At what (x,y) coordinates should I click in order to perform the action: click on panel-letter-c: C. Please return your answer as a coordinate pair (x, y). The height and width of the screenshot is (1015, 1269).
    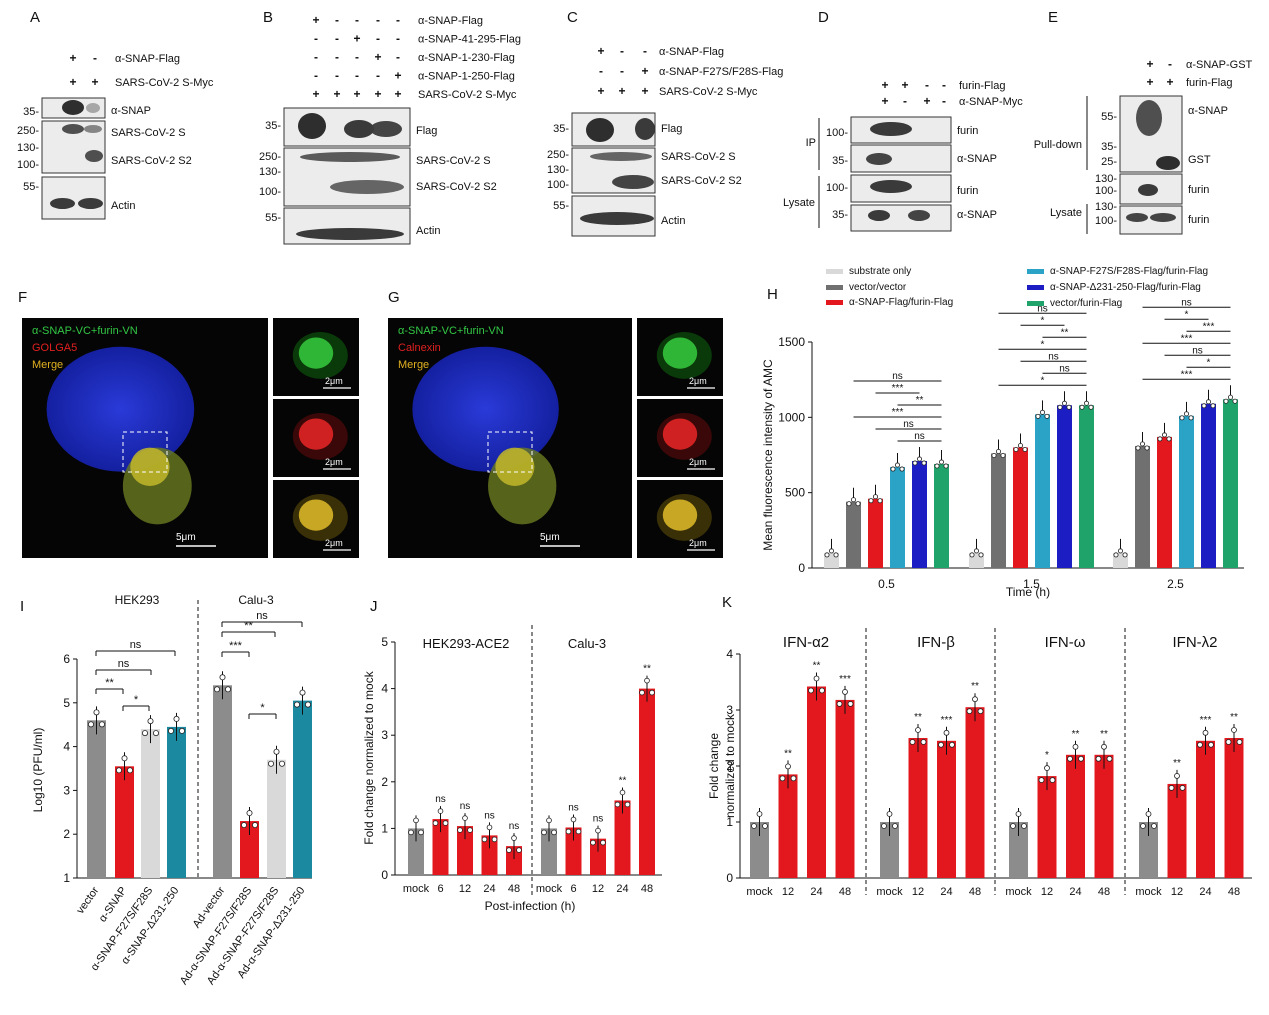
    Looking at the image, I should click on (572, 17).